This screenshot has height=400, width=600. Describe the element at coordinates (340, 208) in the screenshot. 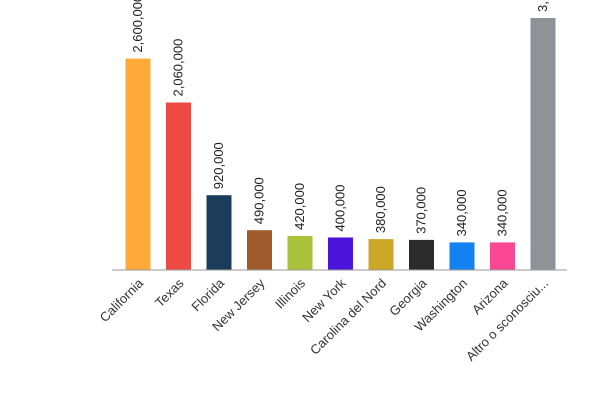

I see `value-label-5: 400,000` at that location.